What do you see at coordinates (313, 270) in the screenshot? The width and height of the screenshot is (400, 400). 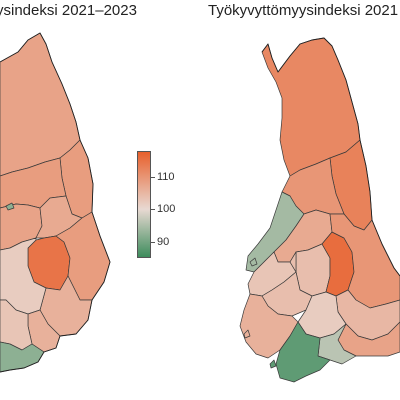 I see `region-central-right` at bounding box center [313, 270].